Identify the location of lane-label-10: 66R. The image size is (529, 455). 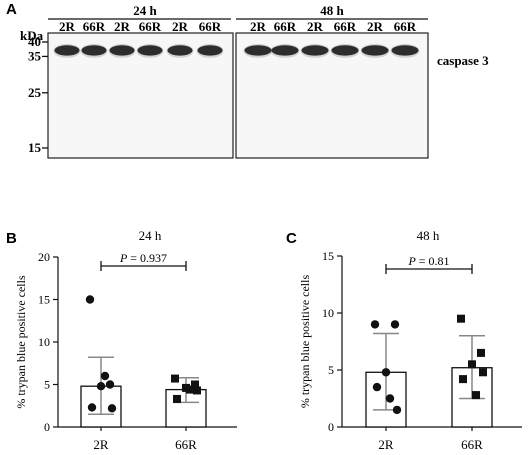
(345, 26).